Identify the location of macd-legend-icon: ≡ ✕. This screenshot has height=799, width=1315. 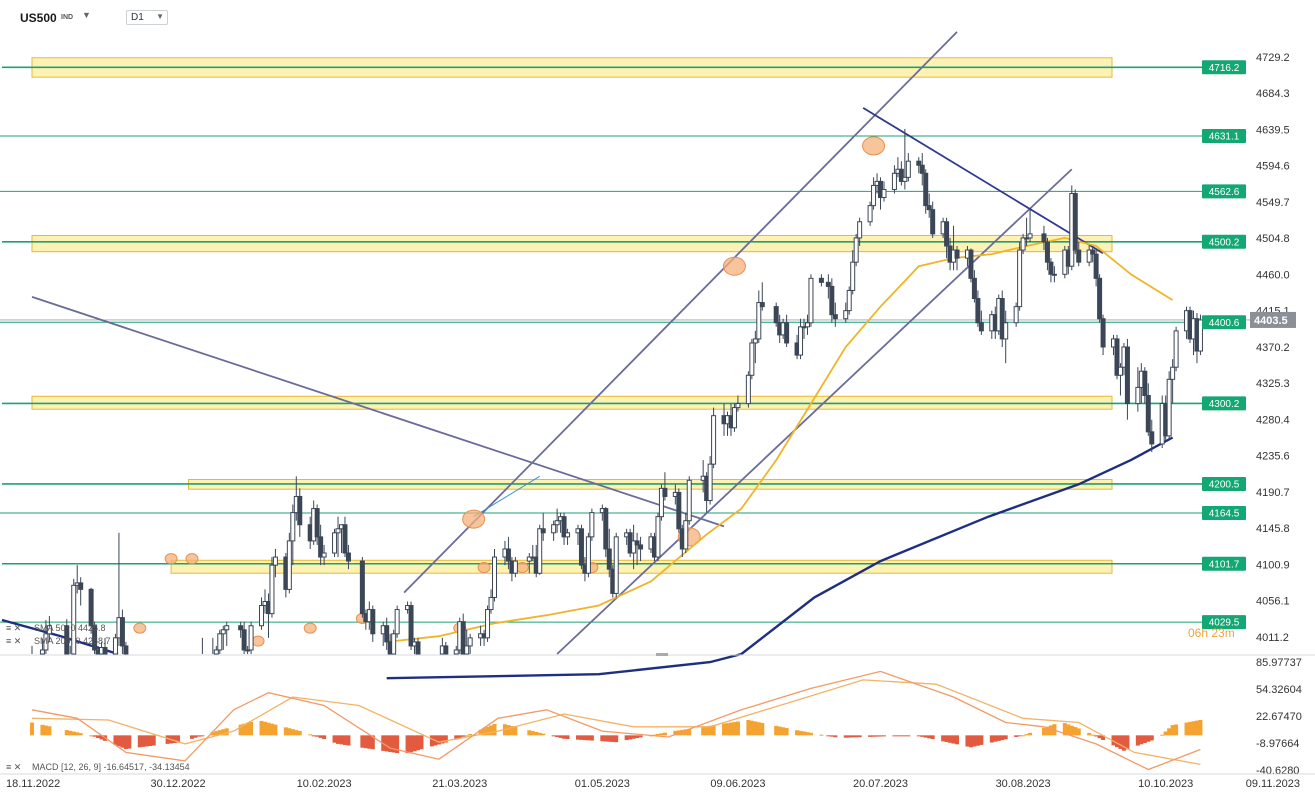
(13, 767).